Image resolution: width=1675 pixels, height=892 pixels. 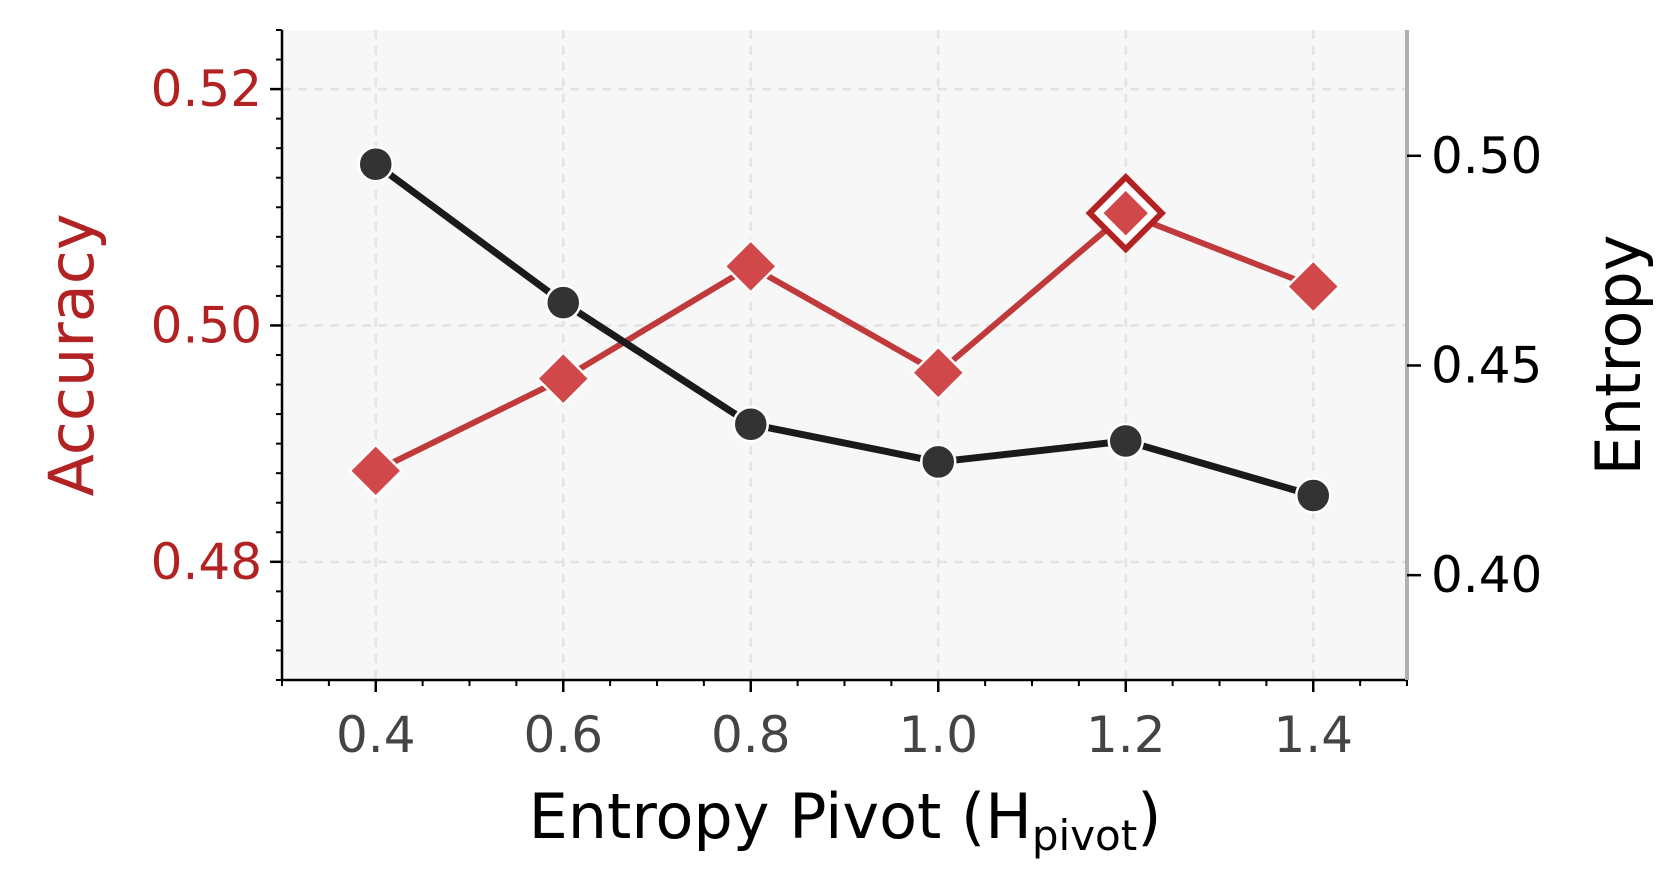 I want to click on y-left-tick-label: 0.48, so click(x=206, y=562).